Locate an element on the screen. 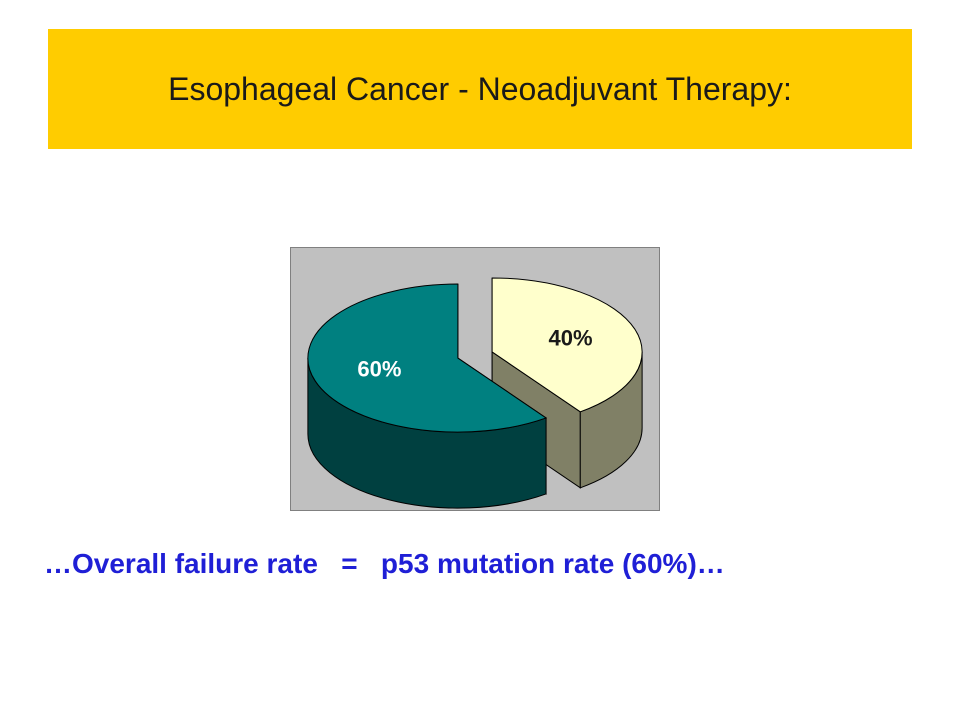 The image size is (960, 720). slide-title: Esophageal Cancer - Neoadjuvant Therapy: is located at coordinates (480, 88).